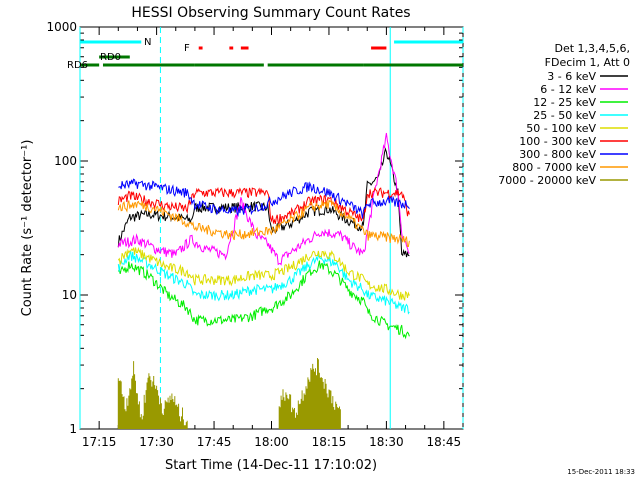 The height and width of the screenshot is (480, 640). I want to click on legend-label: 50 - 100 keV, so click(561, 128).